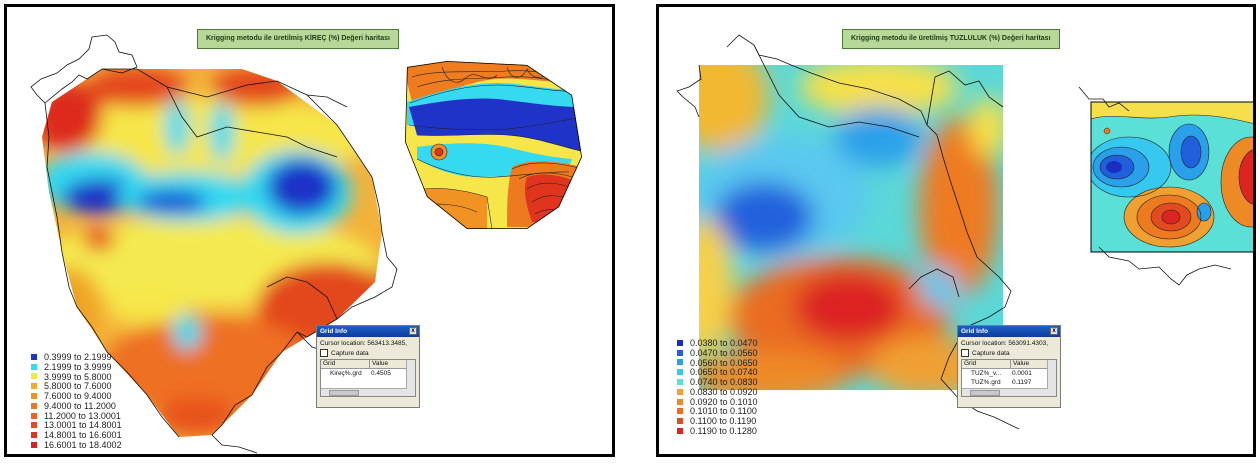 This screenshot has height=464, width=1260. I want to click on legend-item: 0.0650 to 0.0740, so click(717, 372).